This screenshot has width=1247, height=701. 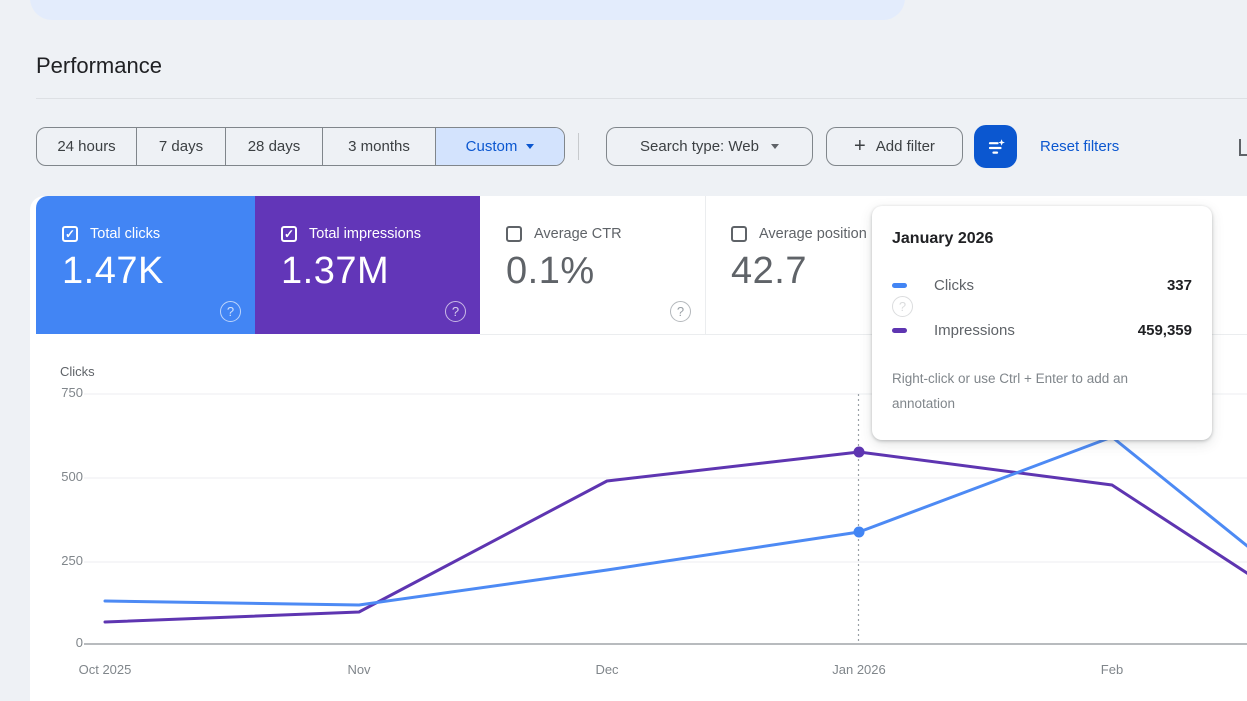 I want to click on date-range-28-days: 28 days, so click(x=273, y=146).